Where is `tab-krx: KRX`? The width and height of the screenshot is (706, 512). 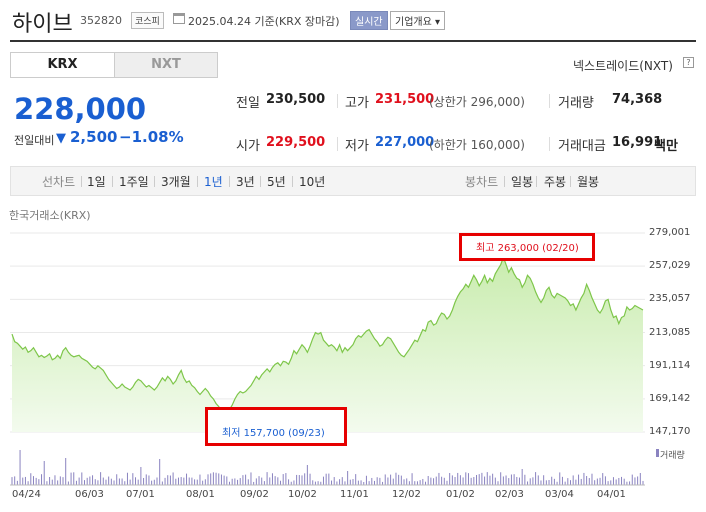
tab-krx: KRX is located at coordinates (62, 65).